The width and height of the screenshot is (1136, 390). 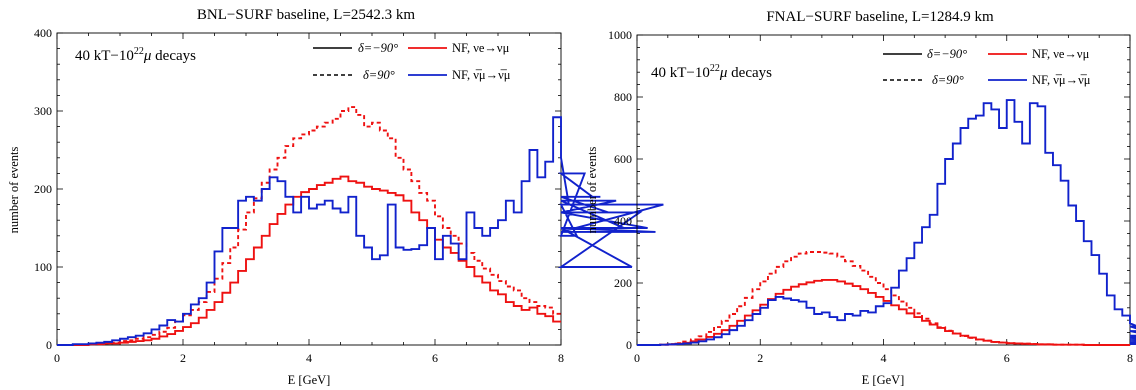 What do you see at coordinates (623, 159) in the screenshot?
I see `y-tick-label: 600` at bounding box center [623, 159].